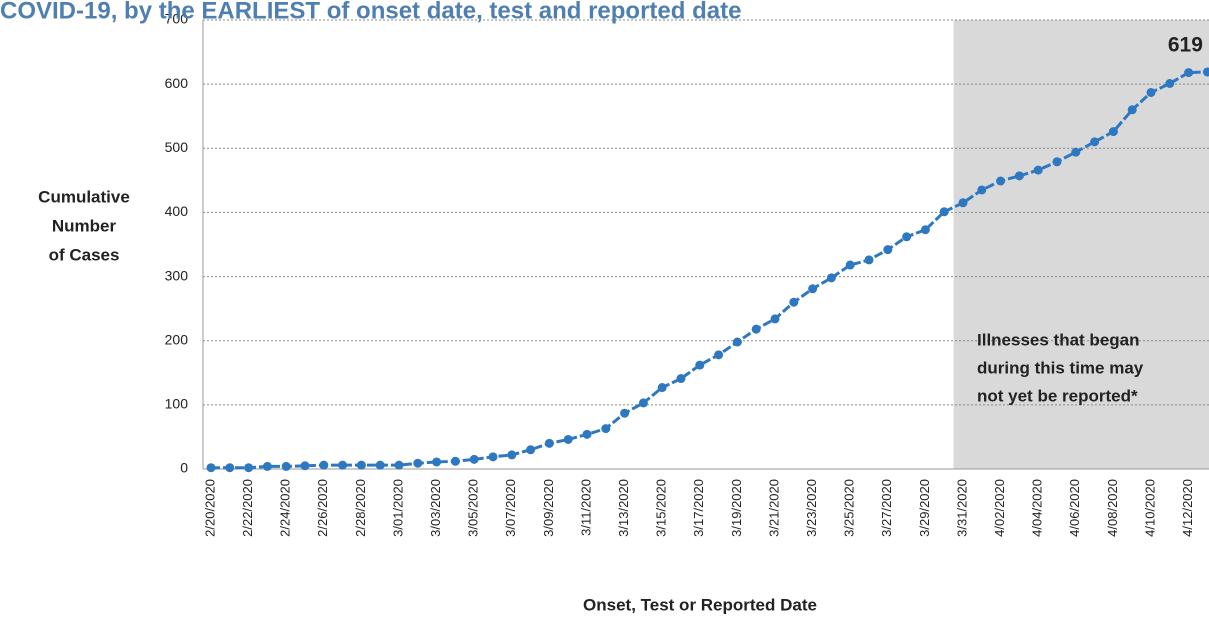  Describe the element at coordinates (1187, 508) in the screenshot. I see `x-tick-label: 4/12/2020` at that location.